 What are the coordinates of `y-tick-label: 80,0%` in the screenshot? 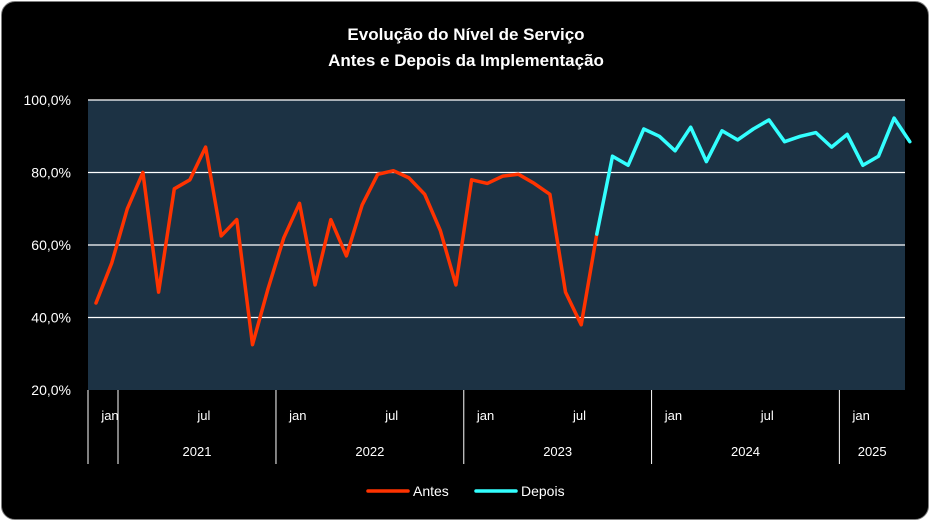 It's located at (51, 173).